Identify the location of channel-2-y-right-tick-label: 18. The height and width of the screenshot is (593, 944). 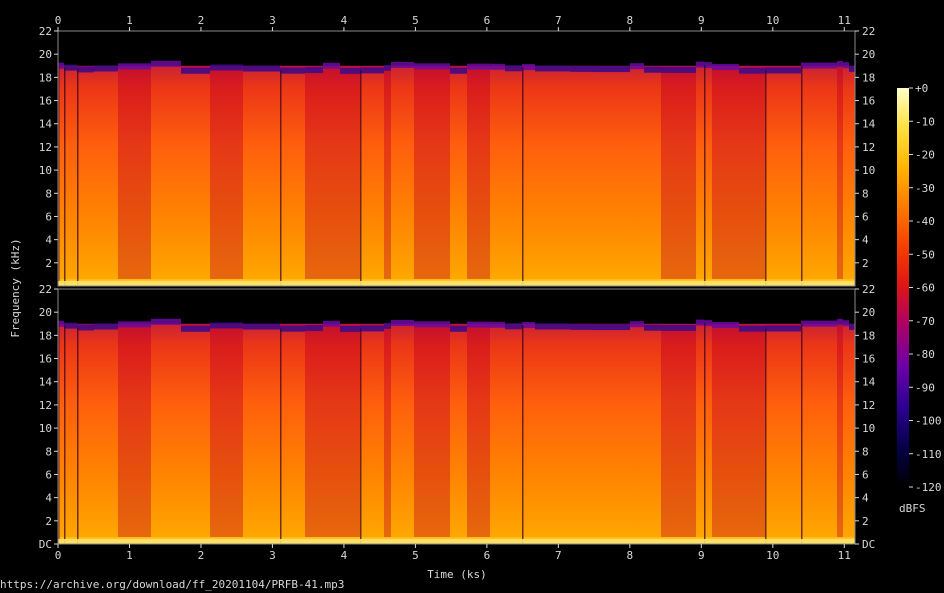
(868, 335).